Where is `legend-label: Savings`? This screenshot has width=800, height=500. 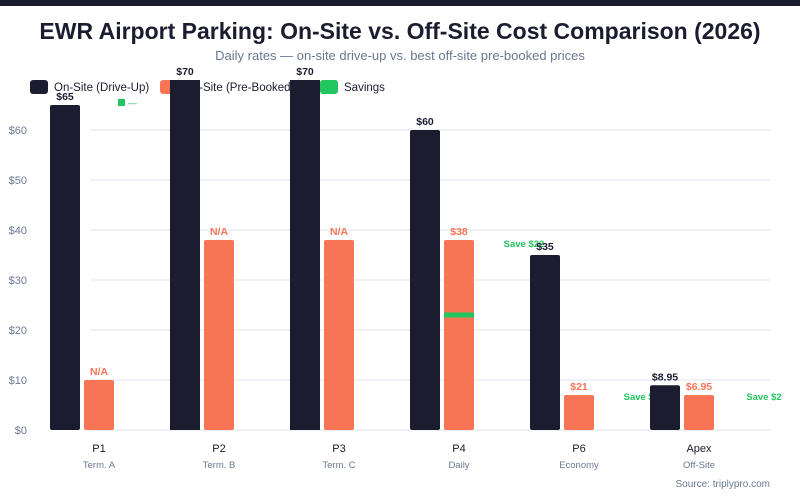 legend-label: Savings is located at coordinates (364, 88).